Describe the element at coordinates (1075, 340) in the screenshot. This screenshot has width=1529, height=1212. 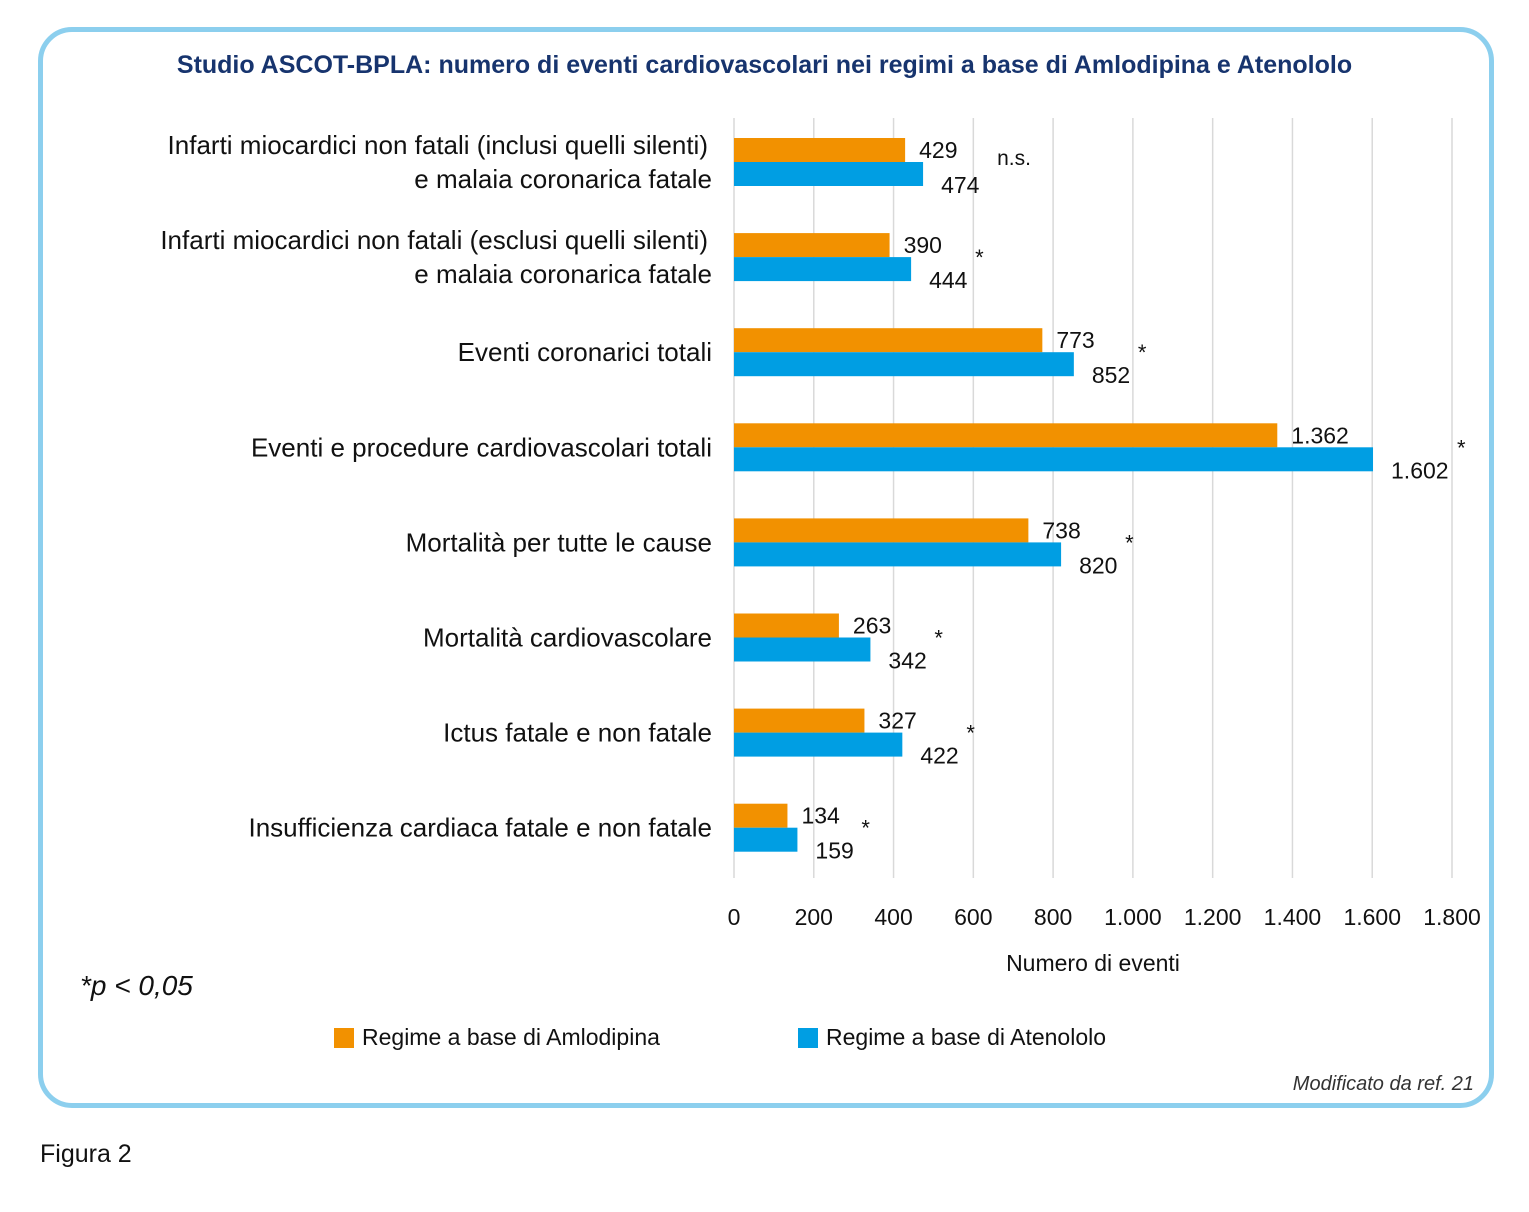
I see `data-label: 773` at that location.